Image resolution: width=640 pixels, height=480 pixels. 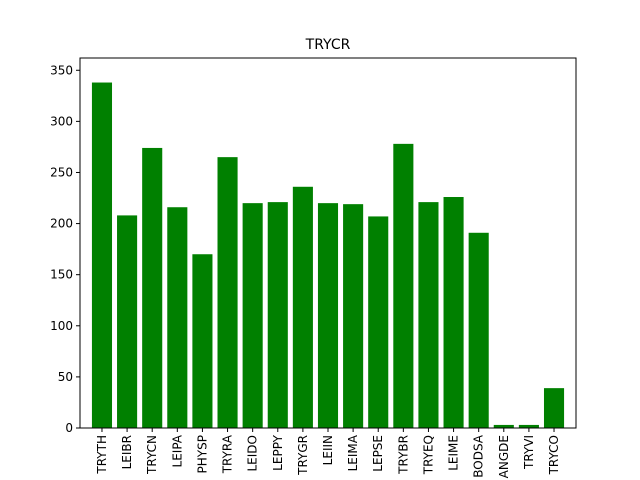 I want to click on x-tick-label-leime: LEIME, so click(x=454, y=453).